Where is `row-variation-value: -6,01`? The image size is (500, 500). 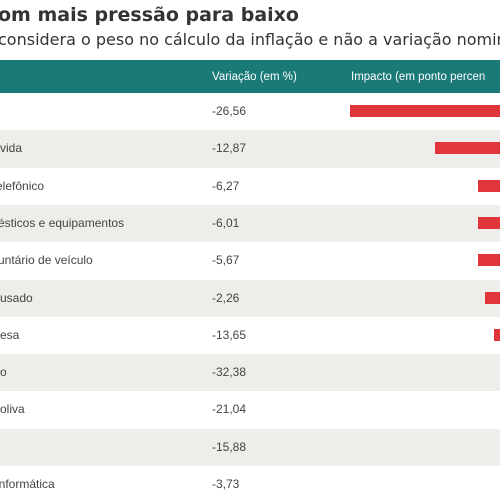
row-variation-value: -6,01 is located at coordinates (226, 222).